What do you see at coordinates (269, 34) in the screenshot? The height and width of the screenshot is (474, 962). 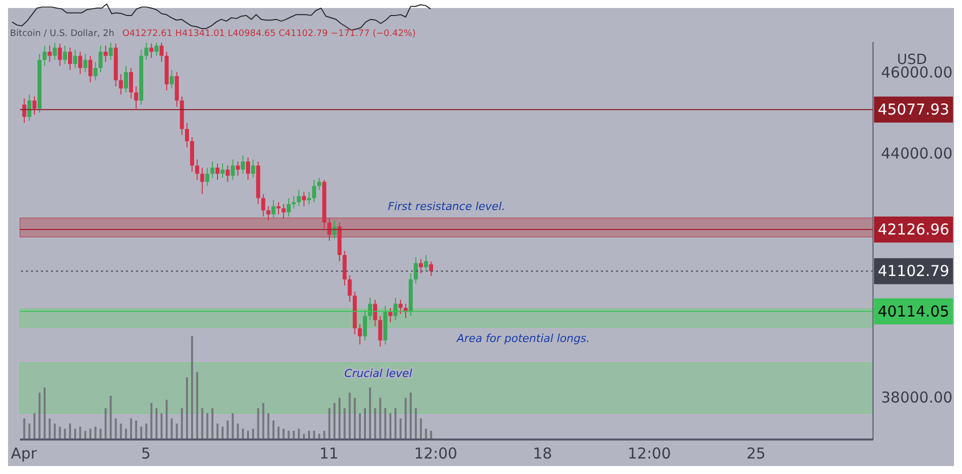 I see `annotation: O41272.61 H41341.01 L40984.65 C41102.79 −171.77 (−0.42%)` at bounding box center [269, 34].